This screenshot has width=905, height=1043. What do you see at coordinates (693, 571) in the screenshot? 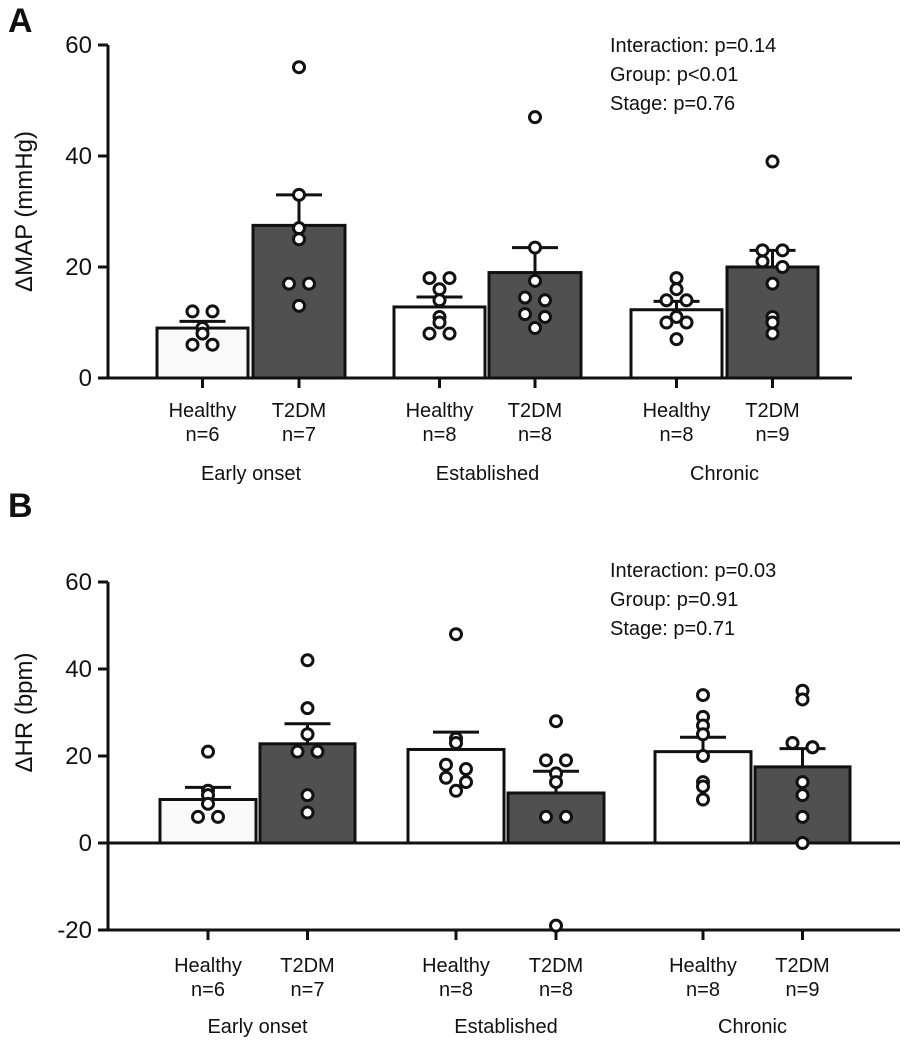
I see `stat-annotation: Interaction: p=0.03` at bounding box center [693, 571].